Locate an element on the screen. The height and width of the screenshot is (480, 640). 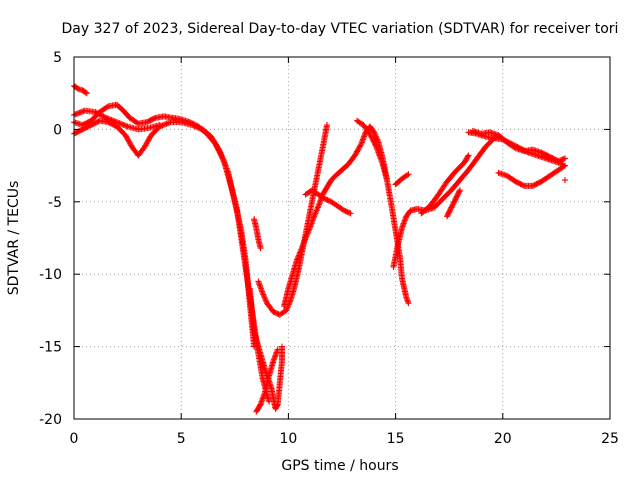
x-tick-label: 15 is located at coordinates (396, 439).